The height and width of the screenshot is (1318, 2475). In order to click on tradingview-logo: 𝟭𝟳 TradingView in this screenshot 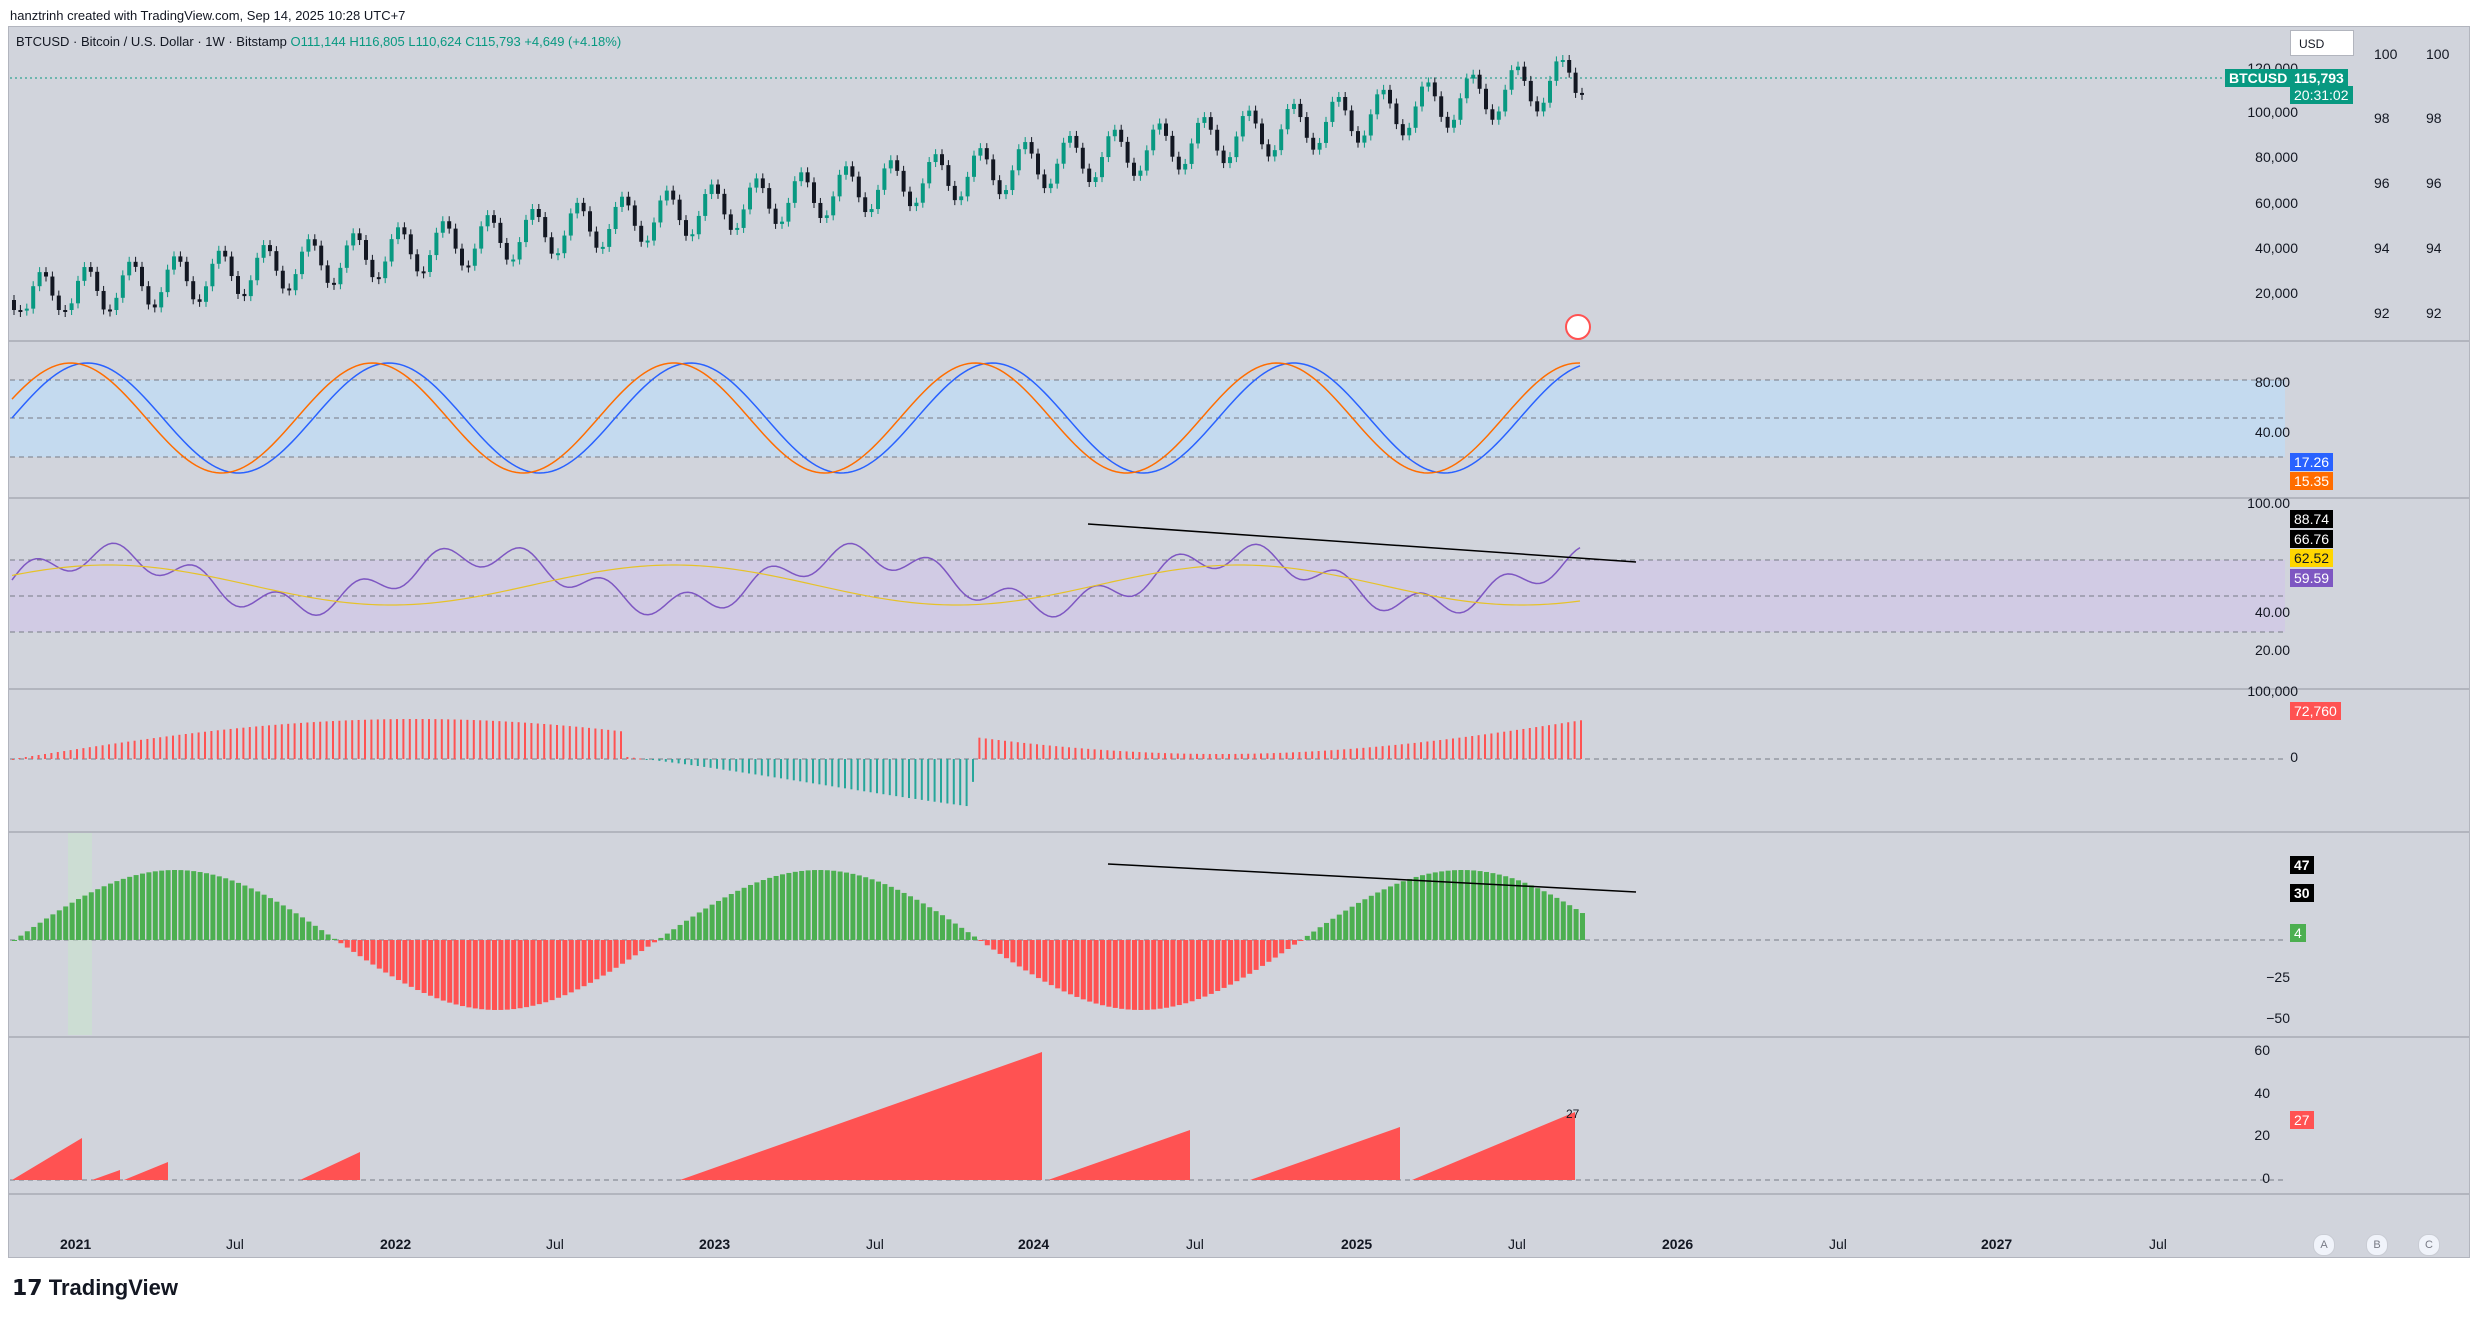, I will do `click(95, 1288)`.